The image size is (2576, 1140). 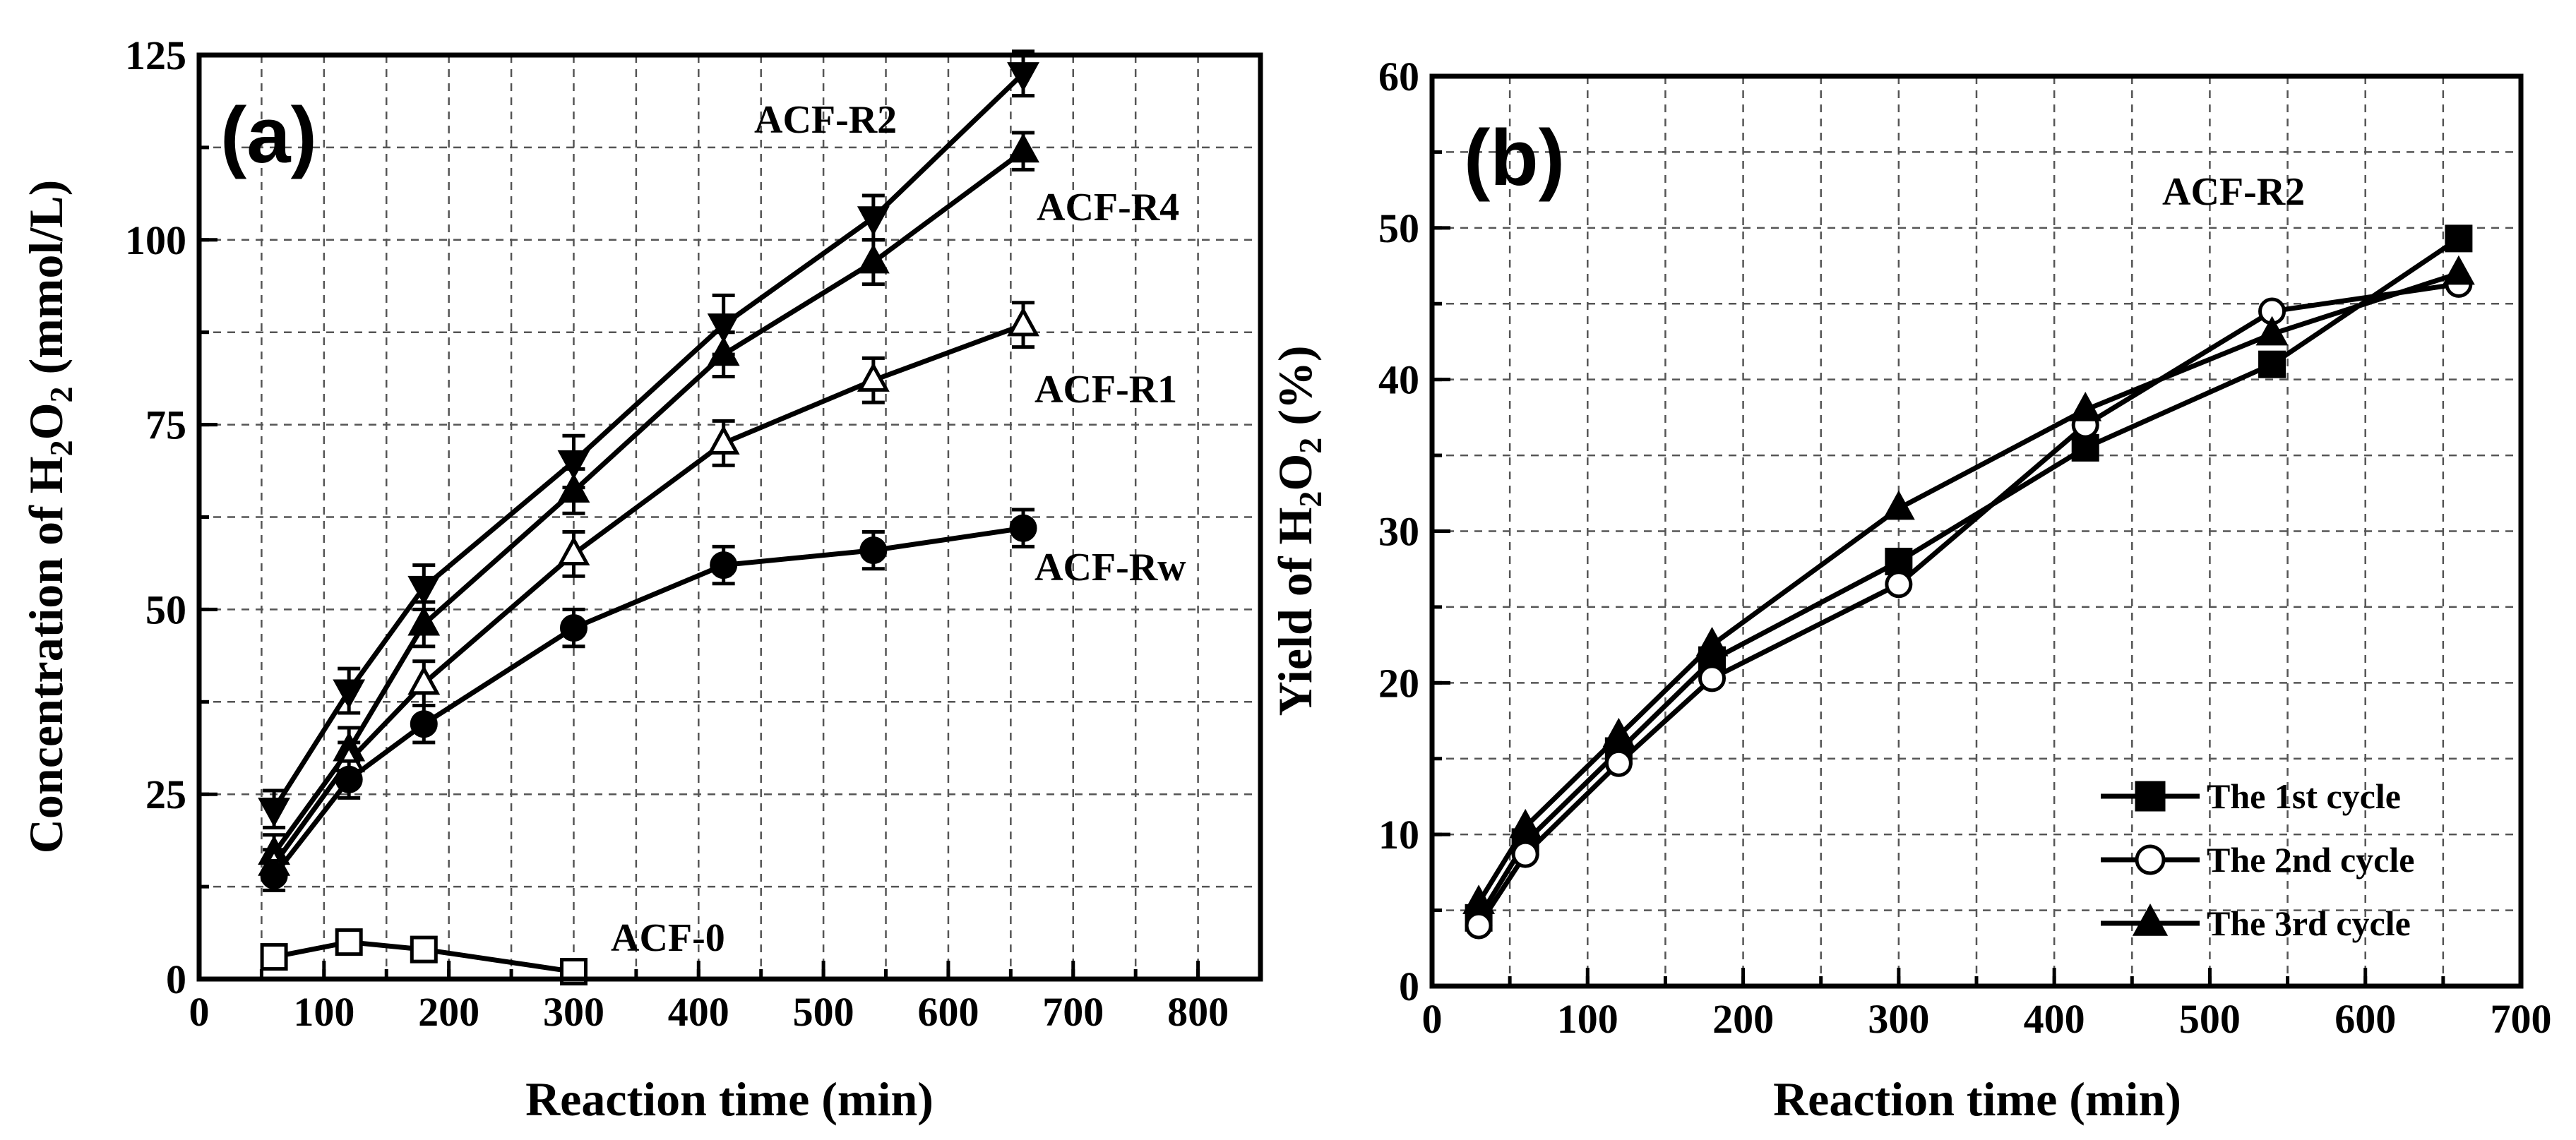 What do you see at coordinates (2310, 860) in the screenshot?
I see `legend-label: The 2nd cycle` at bounding box center [2310, 860].